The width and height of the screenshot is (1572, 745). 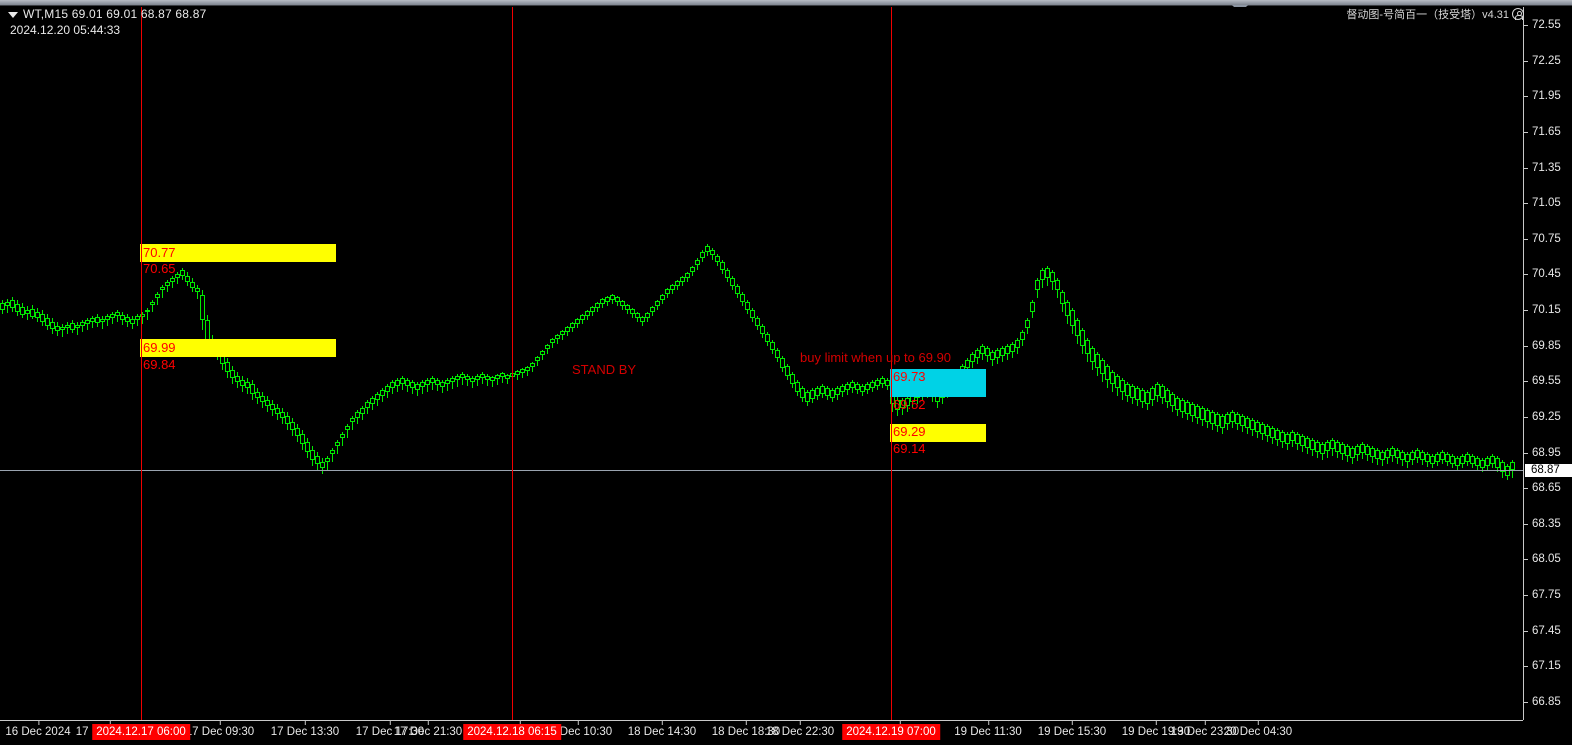 What do you see at coordinates (1548, 132) in the screenshot?
I see `price-tick: 71.65` at bounding box center [1548, 132].